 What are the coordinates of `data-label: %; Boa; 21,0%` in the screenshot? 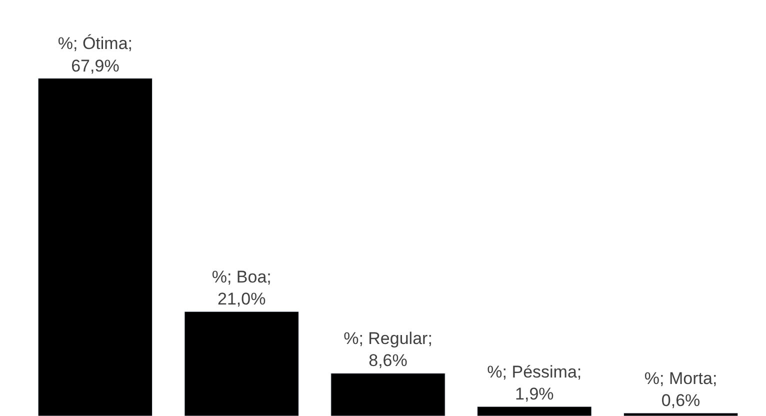 It's located at (242, 288).